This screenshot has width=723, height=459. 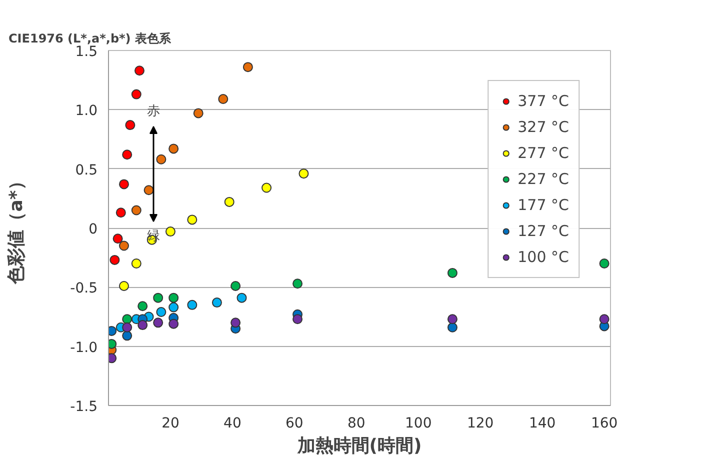 I want to click on legend-label: 277 °C, so click(x=543, y=153).